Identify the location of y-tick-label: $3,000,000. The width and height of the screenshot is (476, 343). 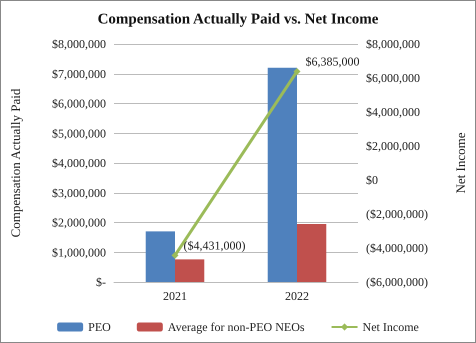
(79, 193).